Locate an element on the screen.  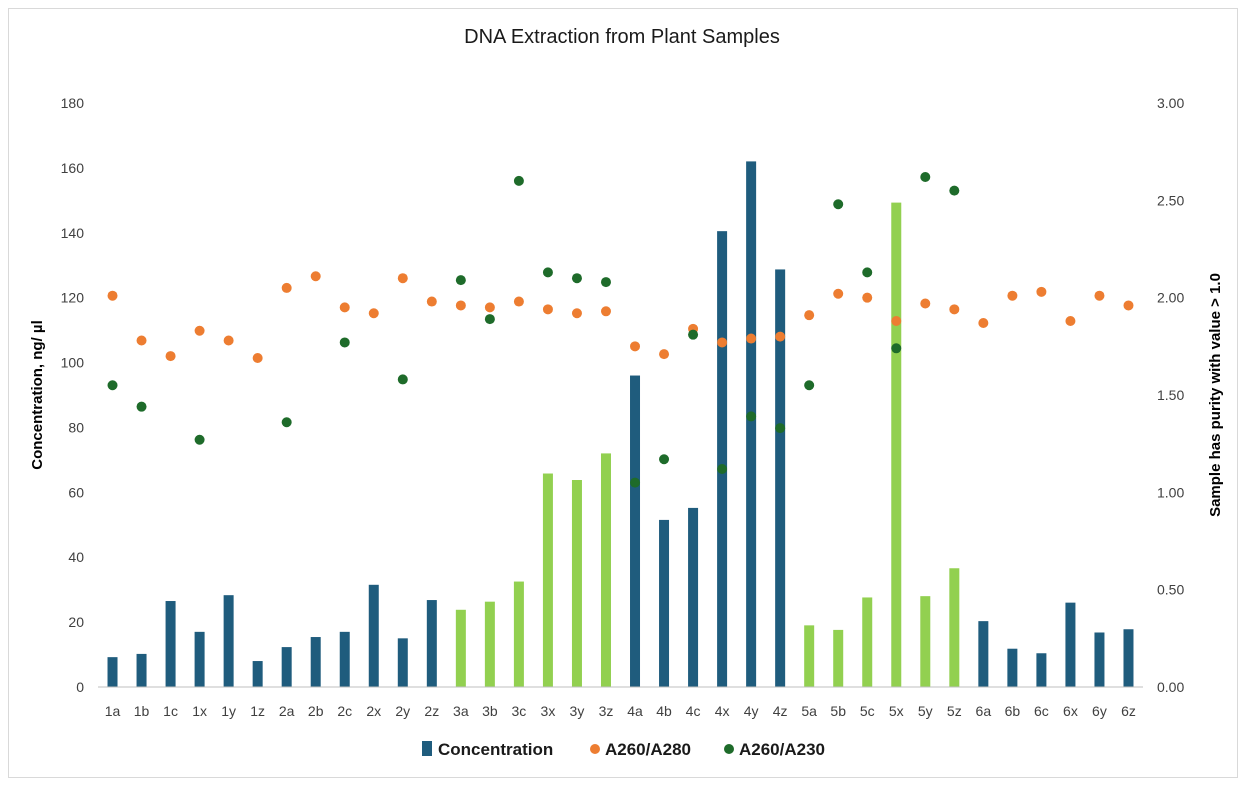
x-tick-label: 1z is located at coordinates (257, 711).